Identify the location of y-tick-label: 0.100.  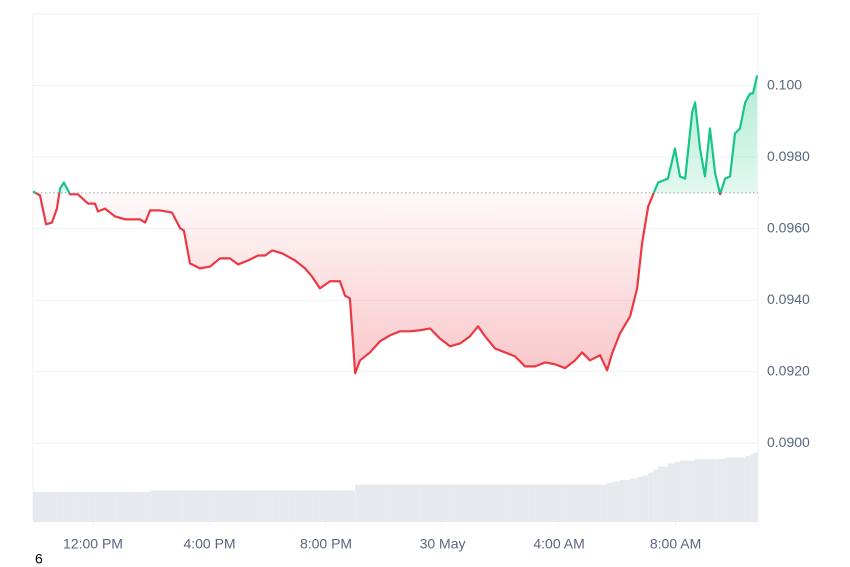
(784, 84).